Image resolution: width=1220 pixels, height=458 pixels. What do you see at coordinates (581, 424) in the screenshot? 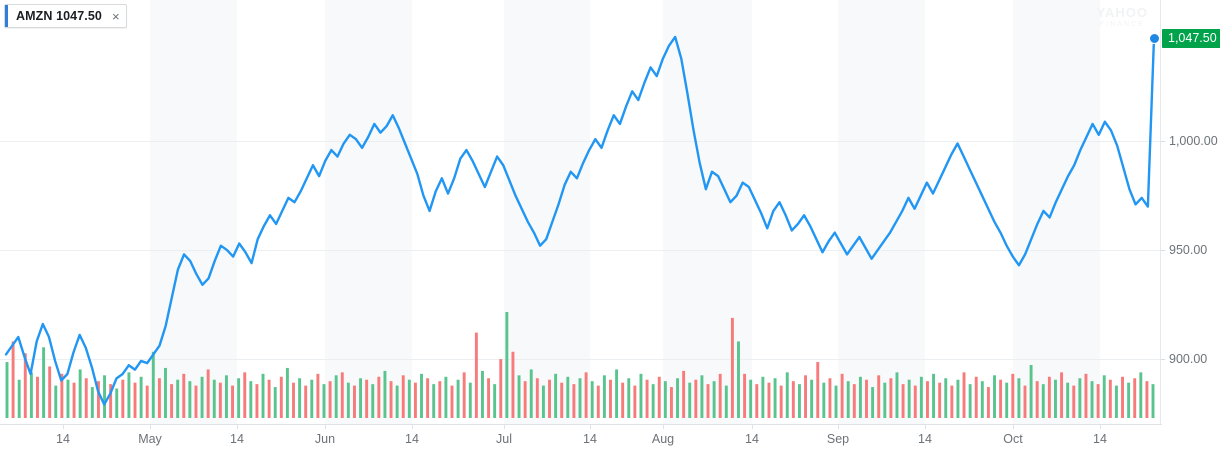
I see `x-axis-line` at bounding box center [581, 424].